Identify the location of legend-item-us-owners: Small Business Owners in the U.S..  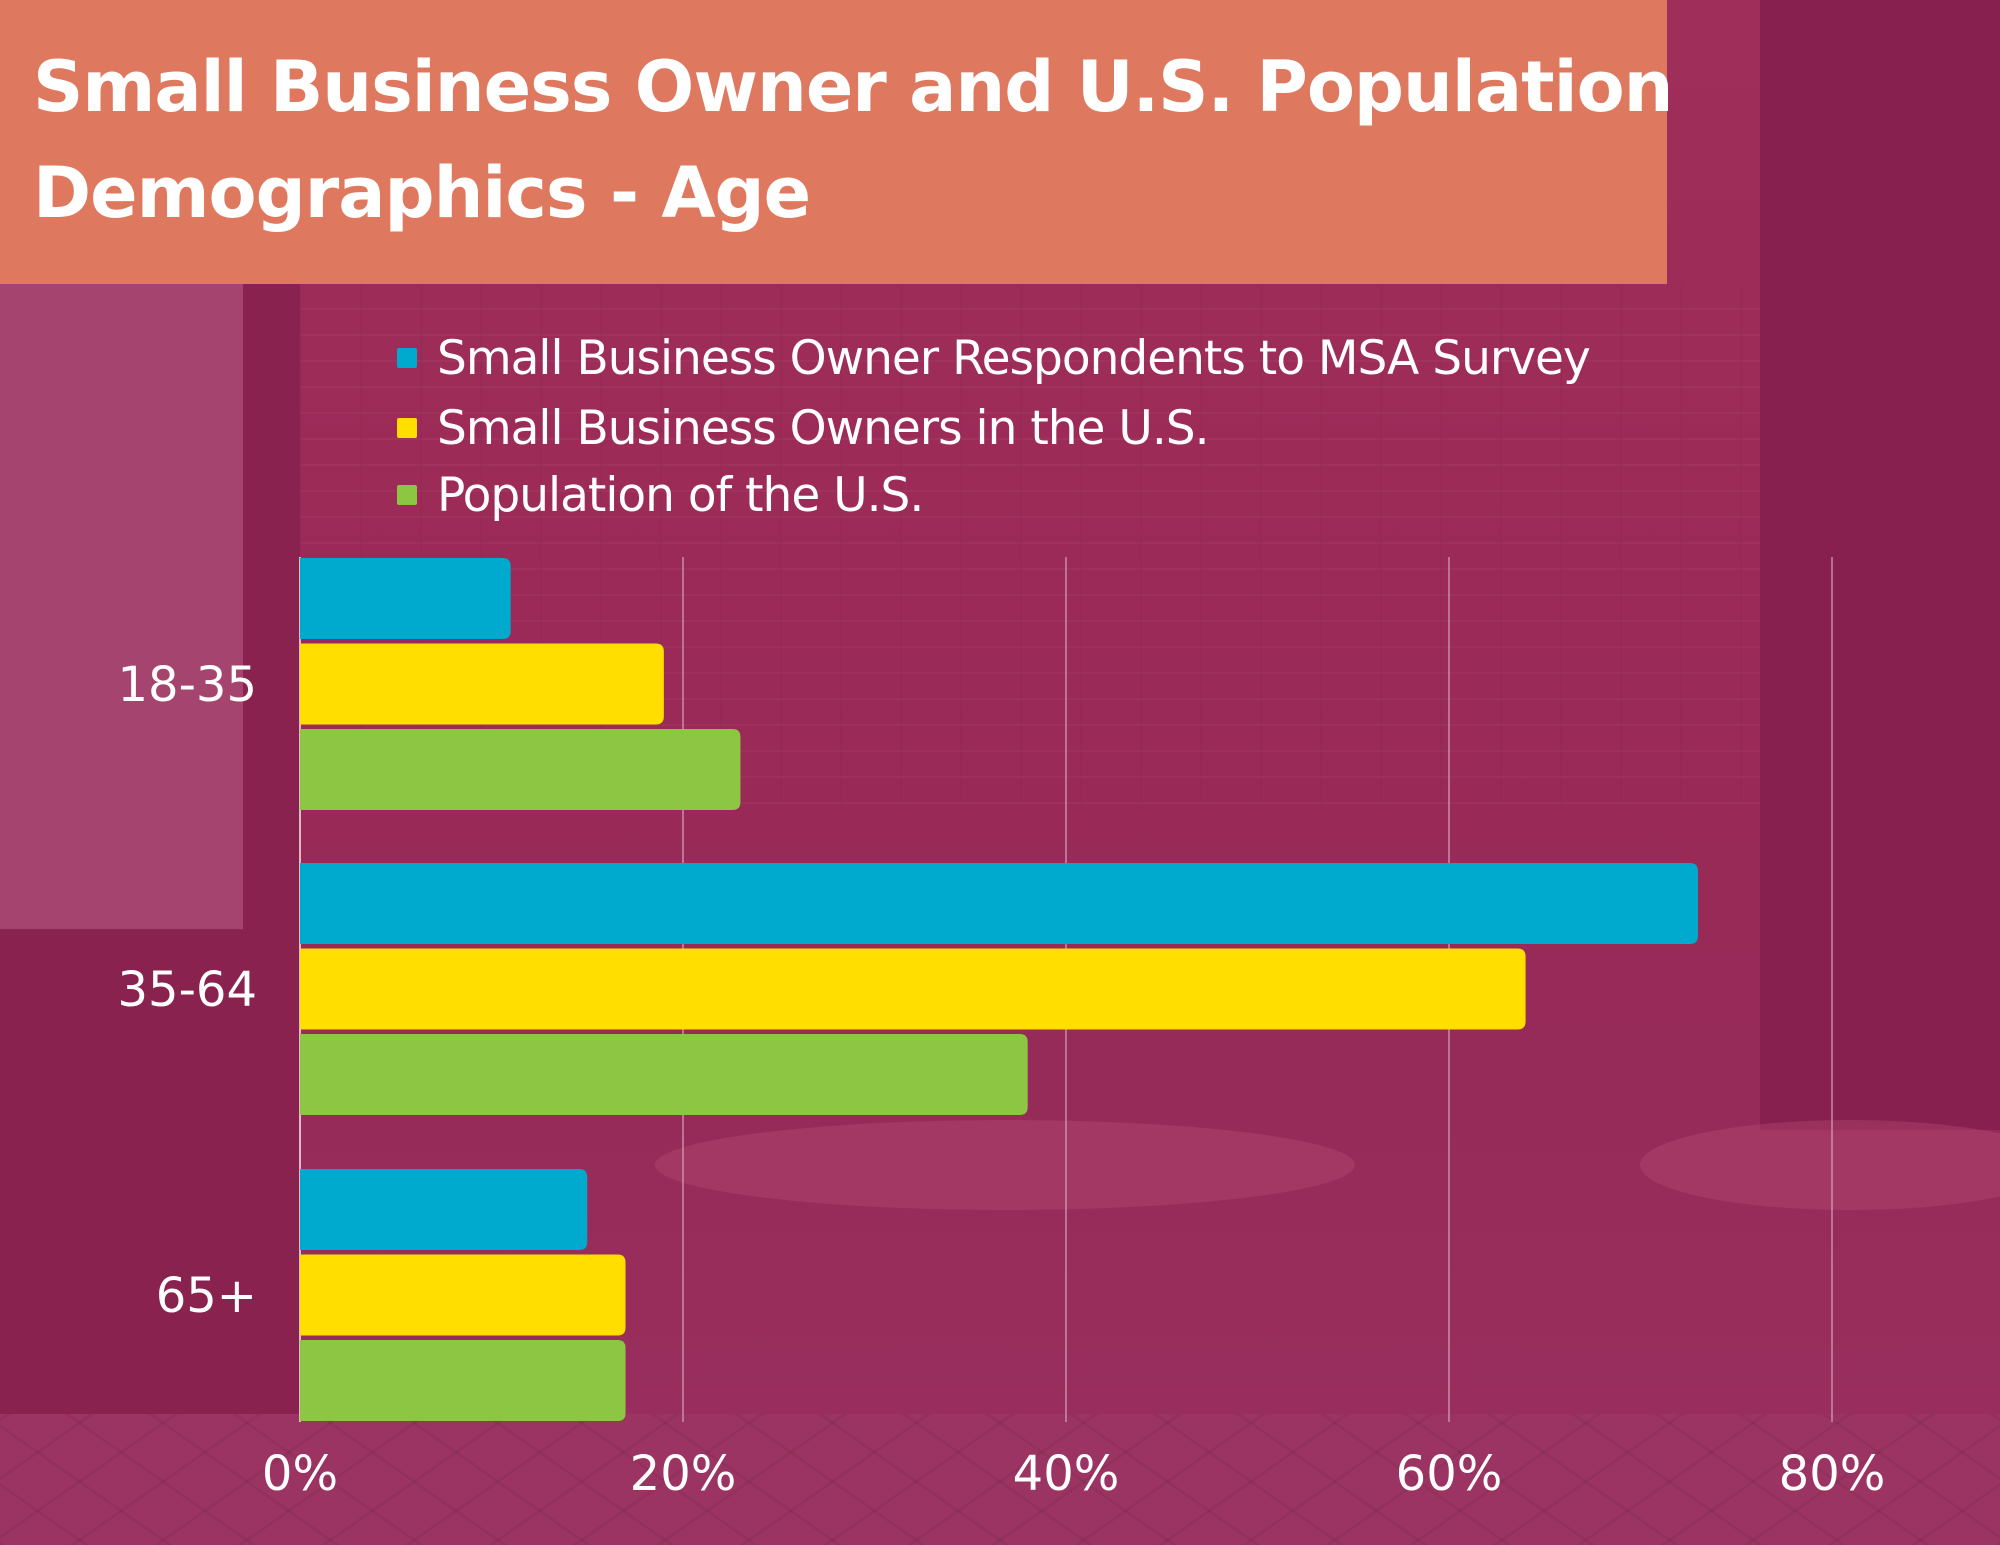
(803, 428).